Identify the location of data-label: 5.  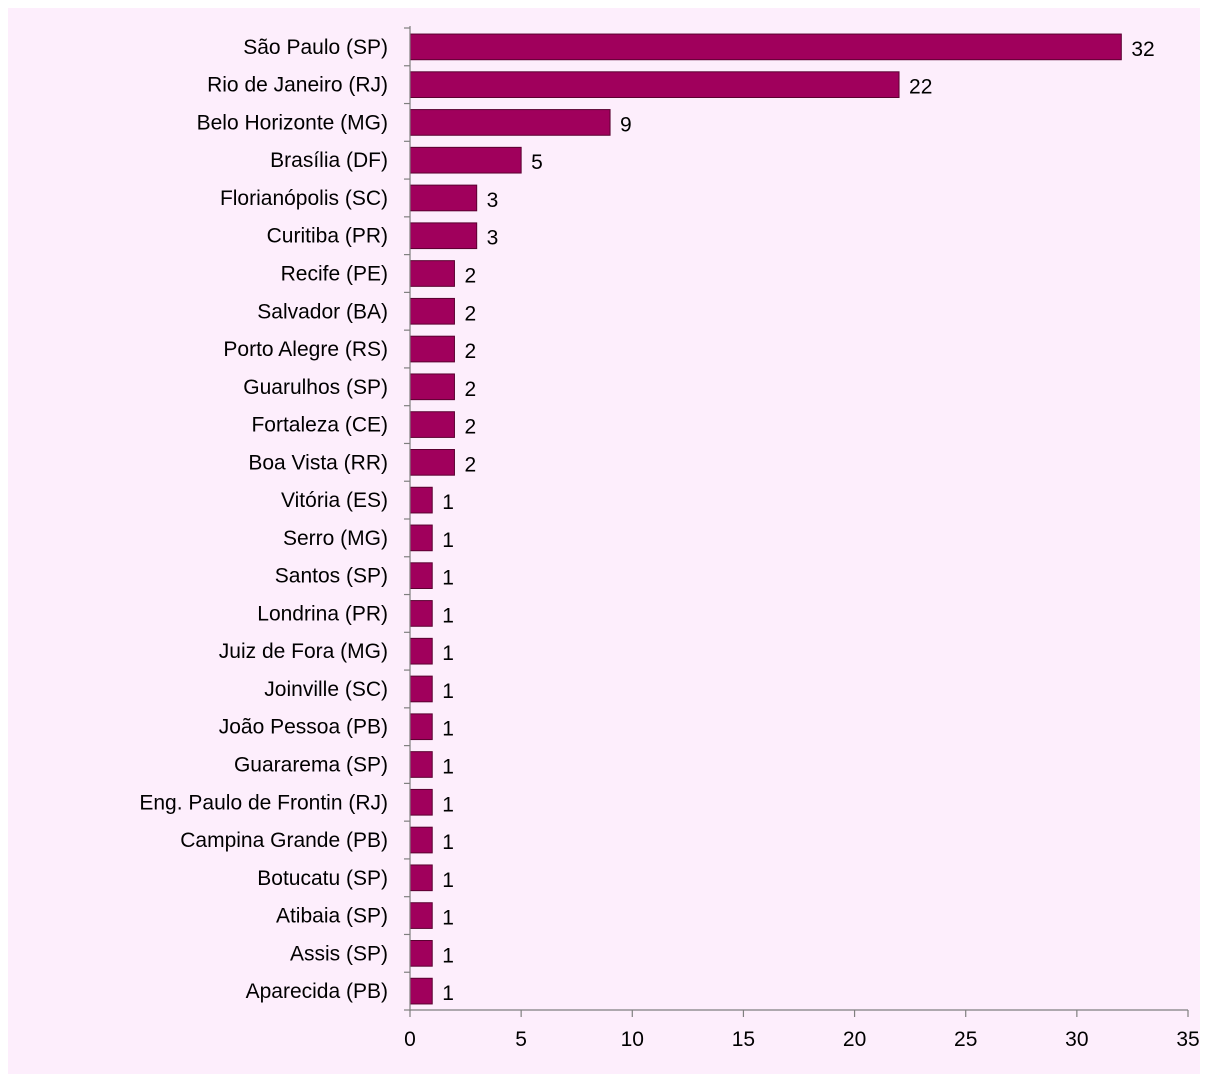
(537, 162).